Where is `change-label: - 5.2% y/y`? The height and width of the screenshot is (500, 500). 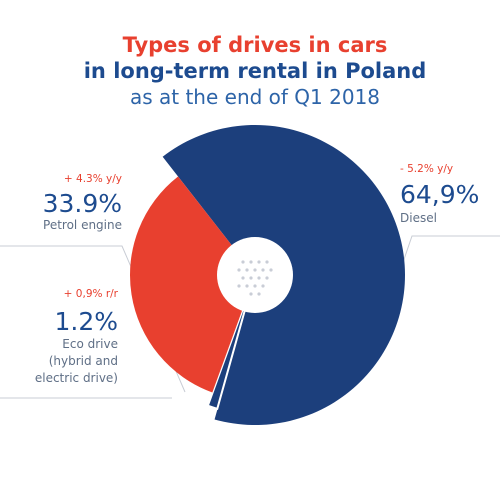
change-label: - 5.2% y/y is located at coordinates (426, 169).